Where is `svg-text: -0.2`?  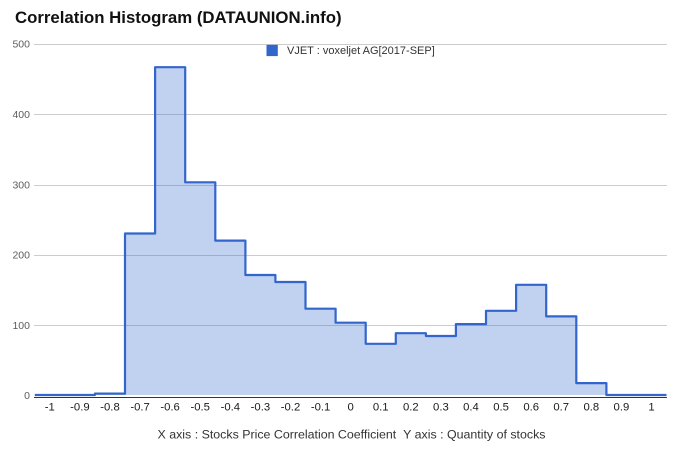
svg-text: -0.2 is located at coordinates (290, 408).